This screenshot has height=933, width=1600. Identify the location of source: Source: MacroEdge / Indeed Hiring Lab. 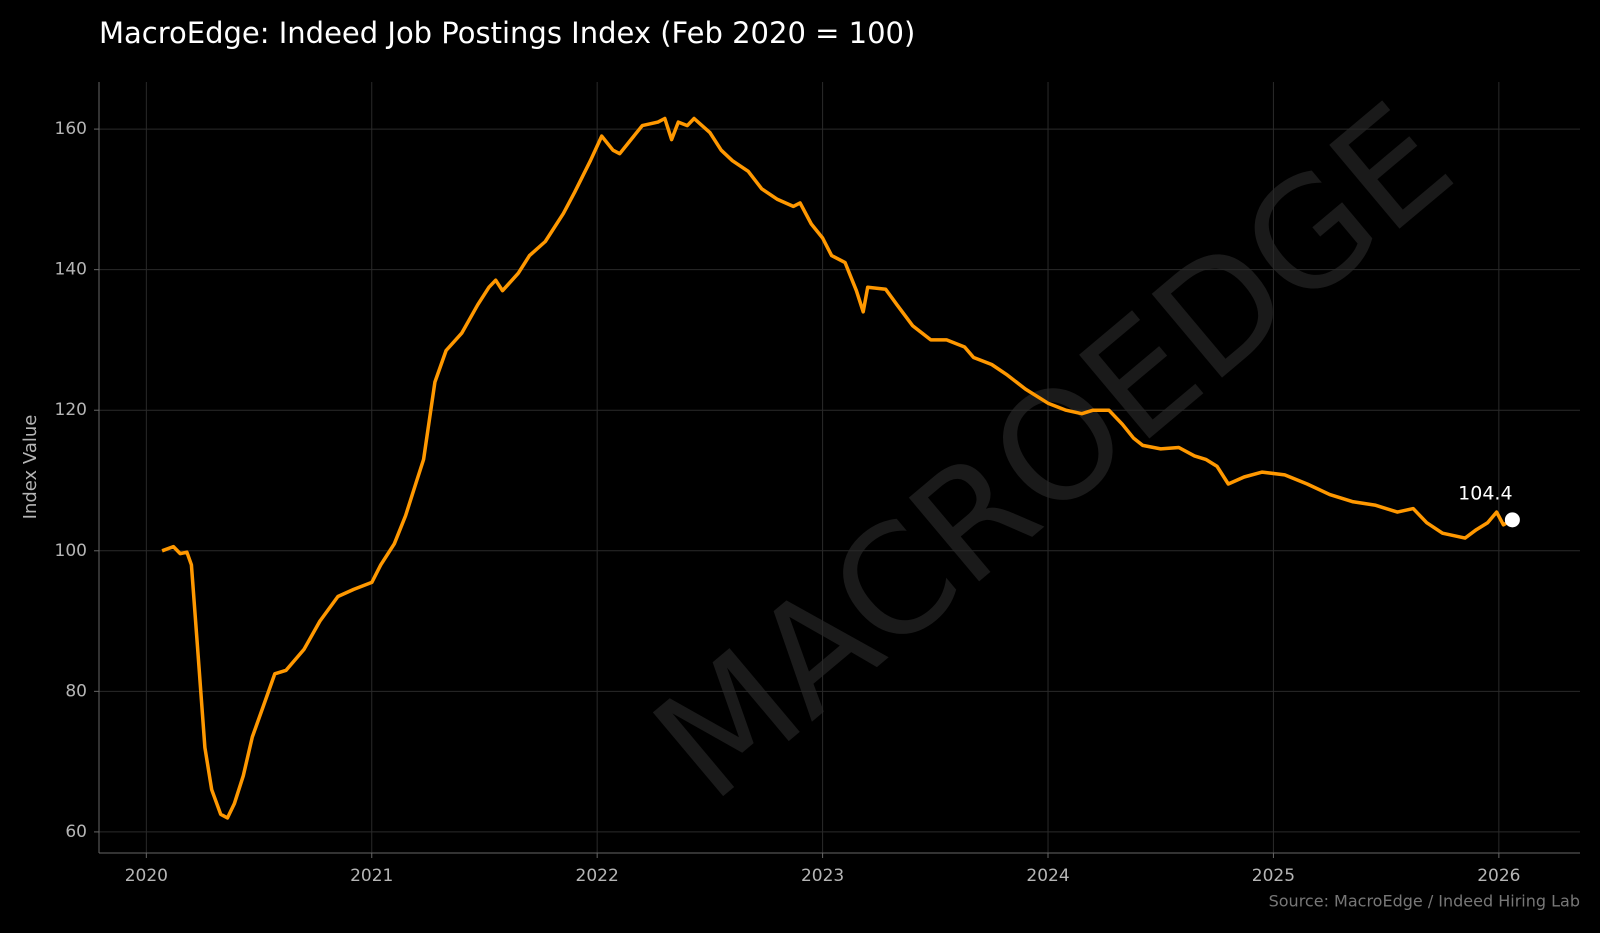
(1424, 901).